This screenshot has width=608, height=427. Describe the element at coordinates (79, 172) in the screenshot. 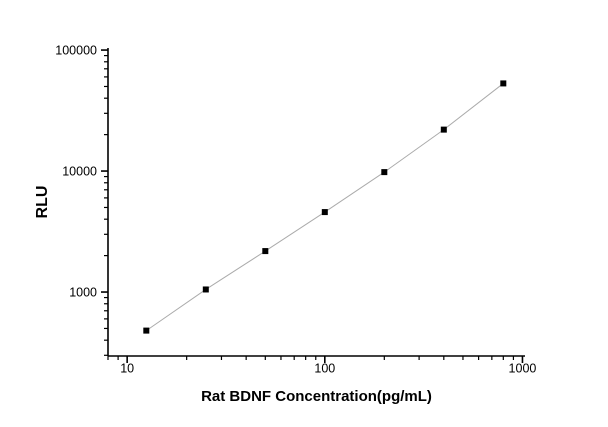

I see `y-tick-label: 10000` at that location.